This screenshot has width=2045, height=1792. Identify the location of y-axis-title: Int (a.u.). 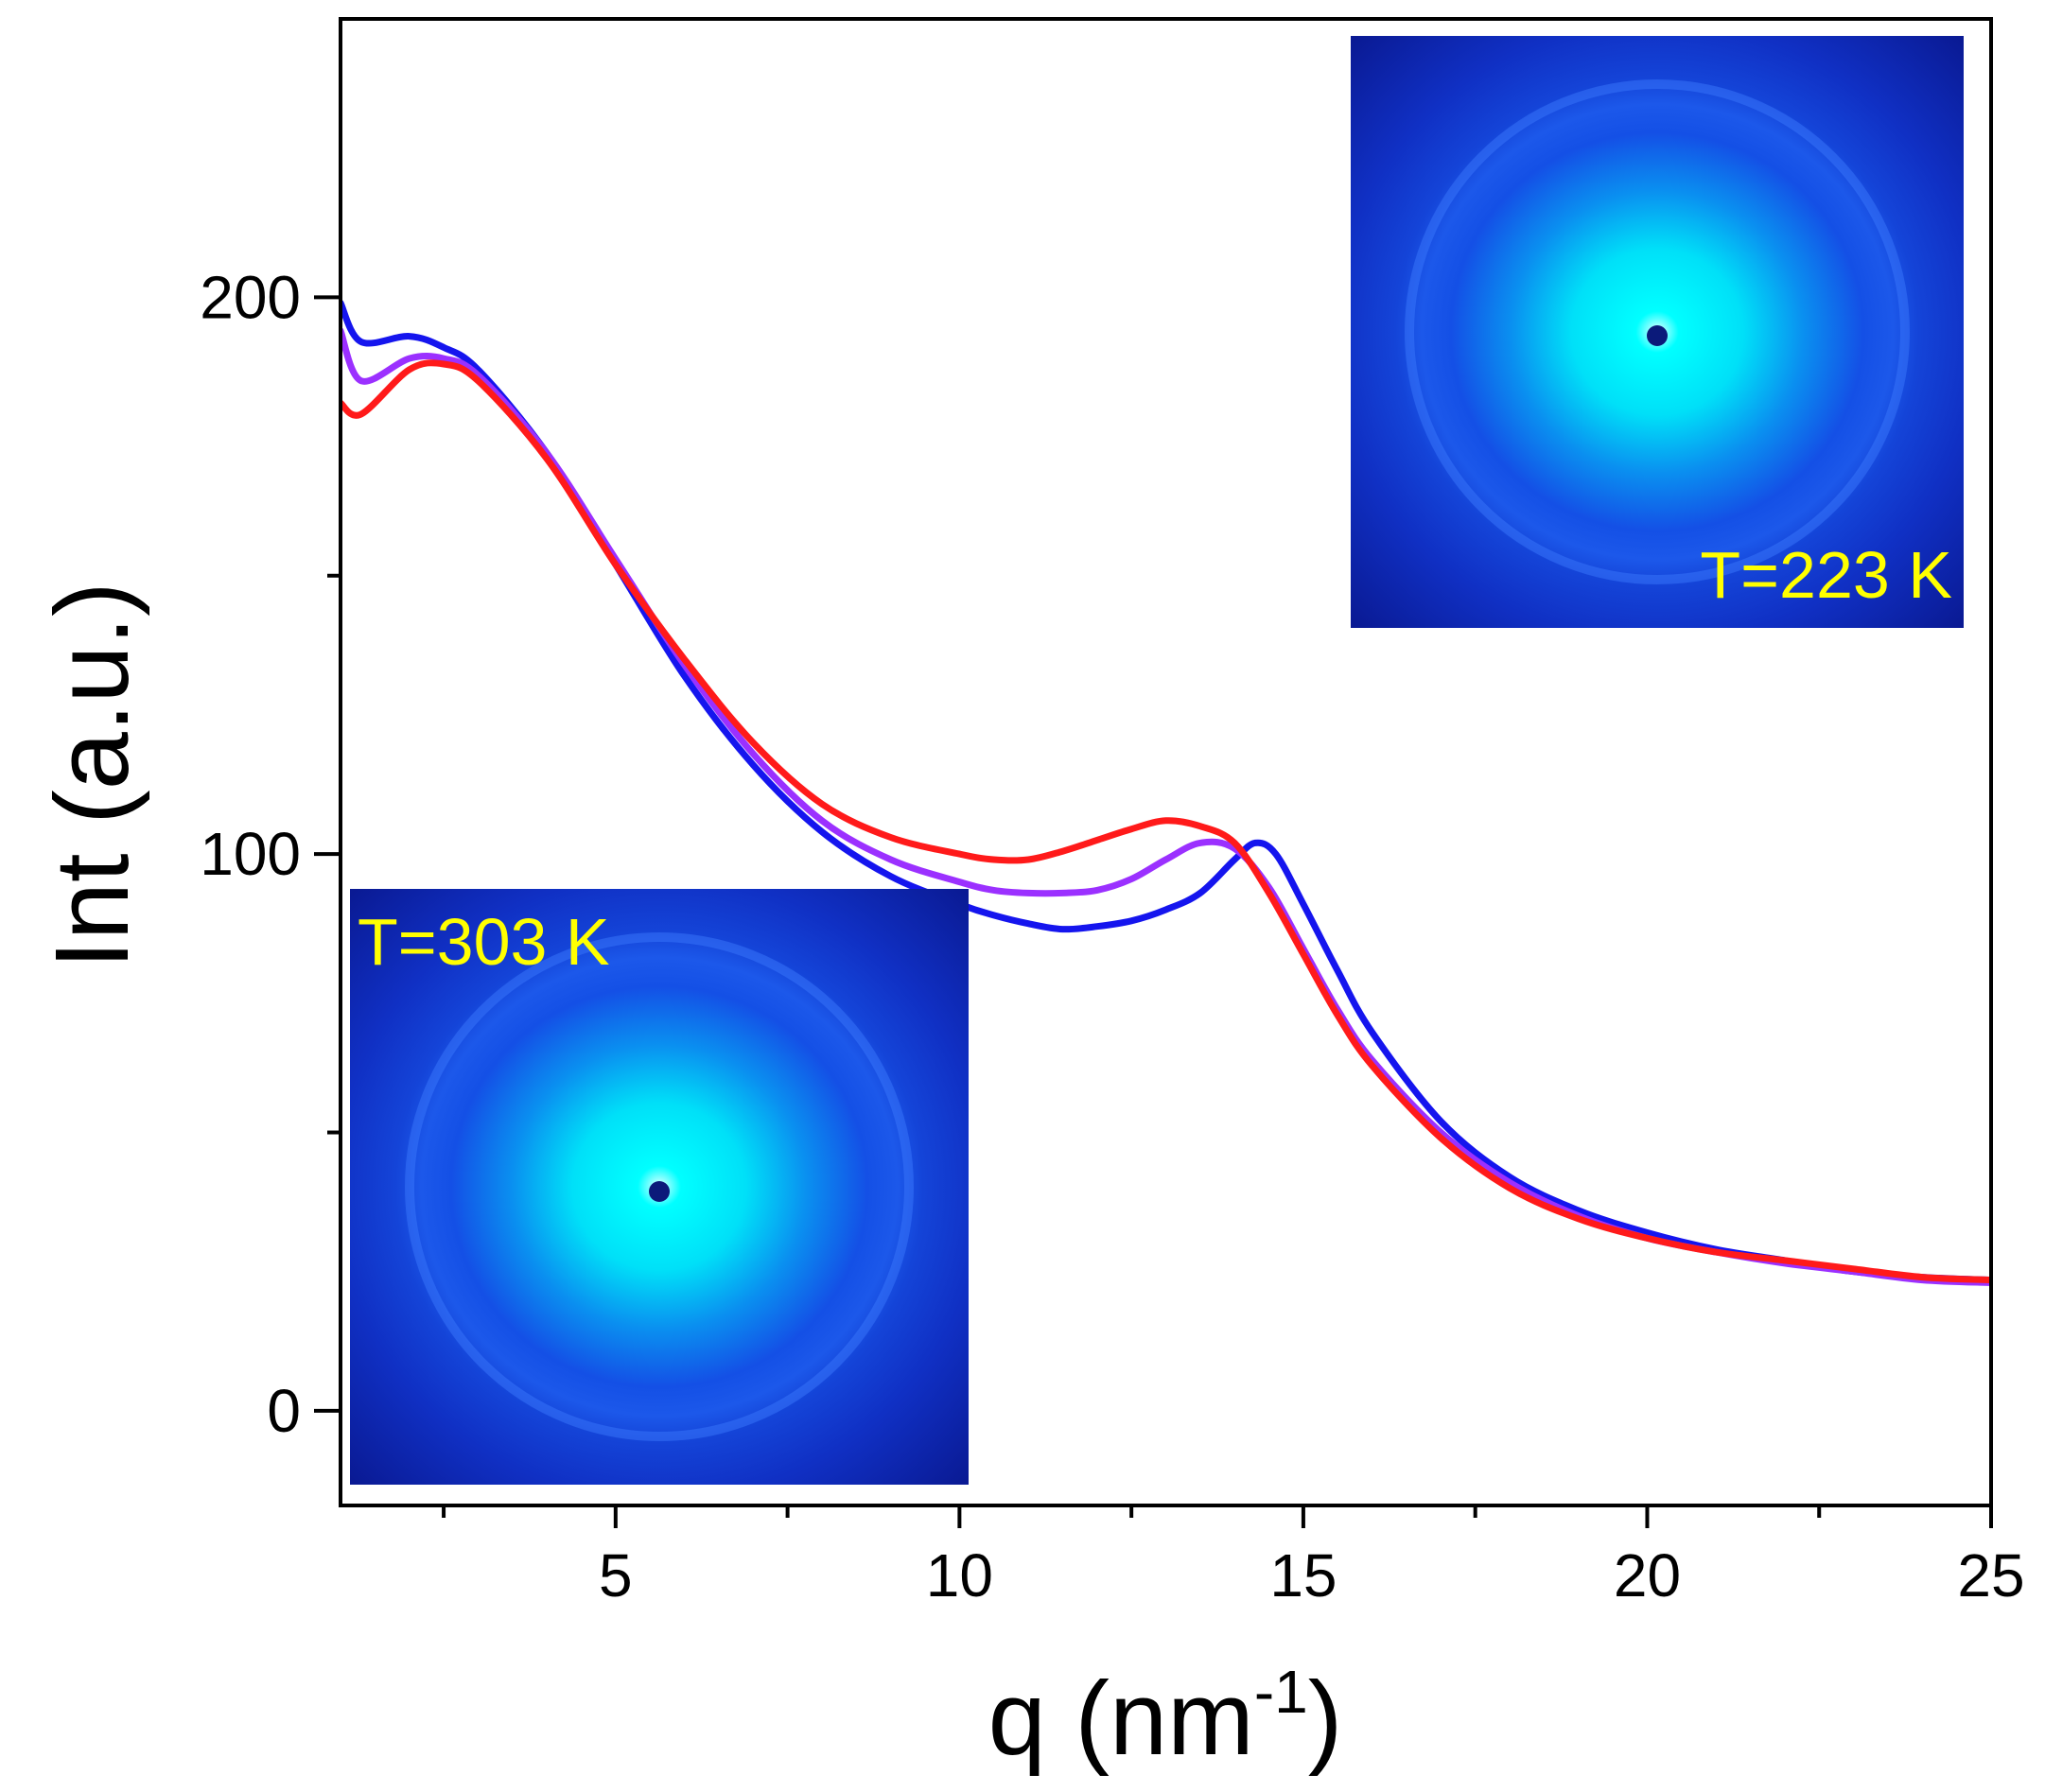
(92, 775).